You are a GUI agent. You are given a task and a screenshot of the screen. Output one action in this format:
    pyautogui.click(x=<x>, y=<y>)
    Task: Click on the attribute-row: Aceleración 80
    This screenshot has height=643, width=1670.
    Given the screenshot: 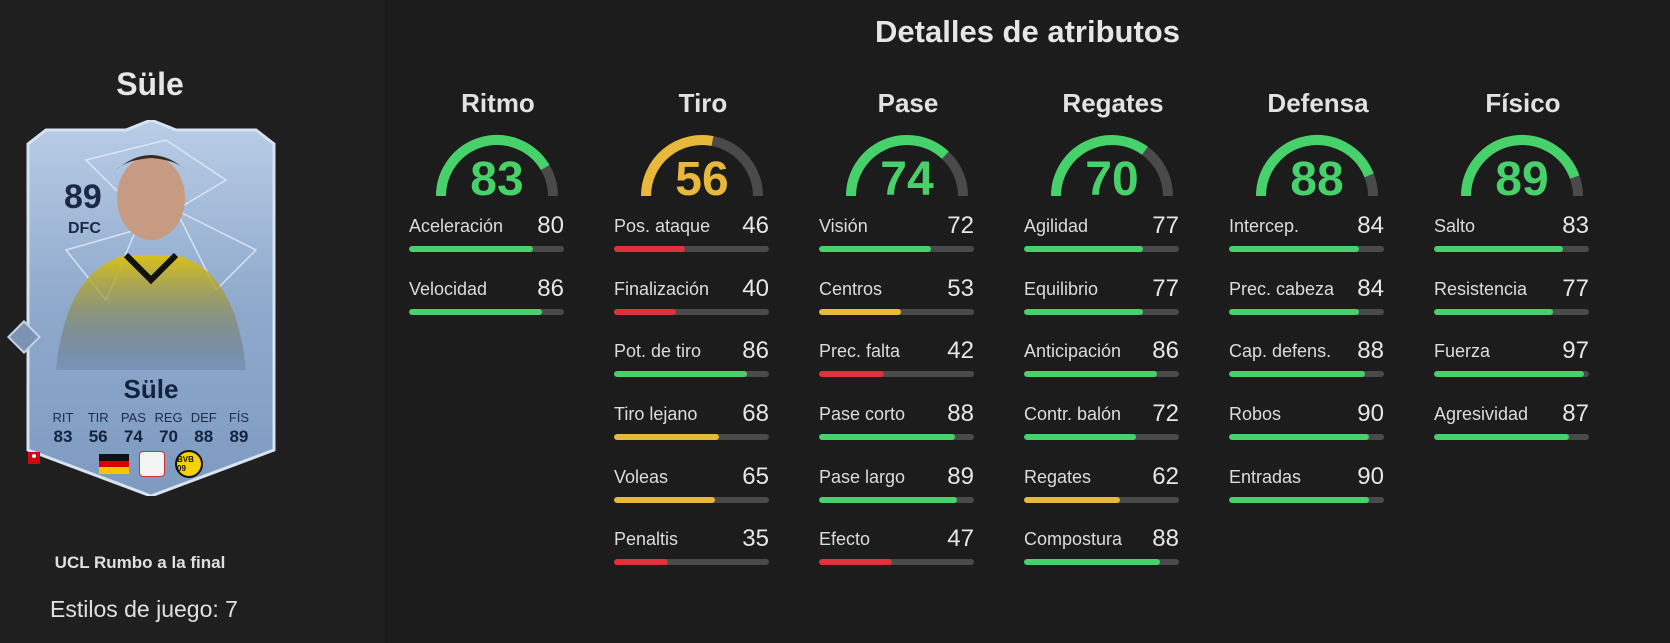 What is the action you would take?
    pyautogui.click(x=486, y=238)
    